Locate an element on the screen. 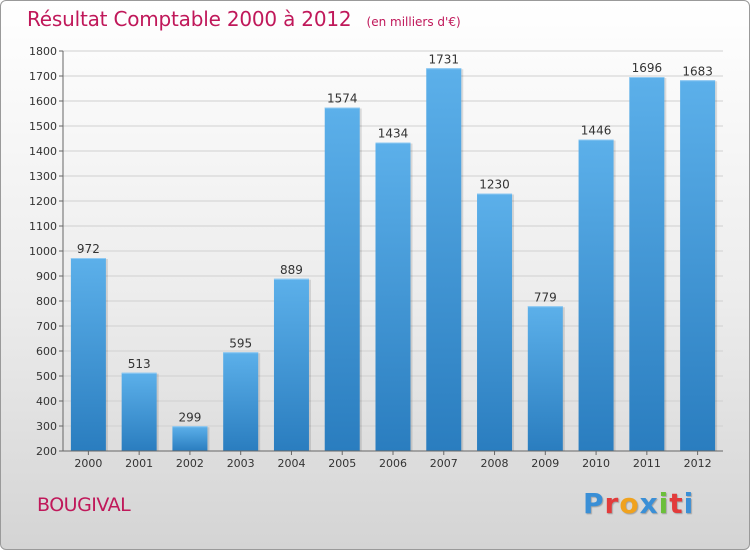 This screenshot has height=550, width=750. x-tick-label: 2001 is located at coordinates (139, 463).